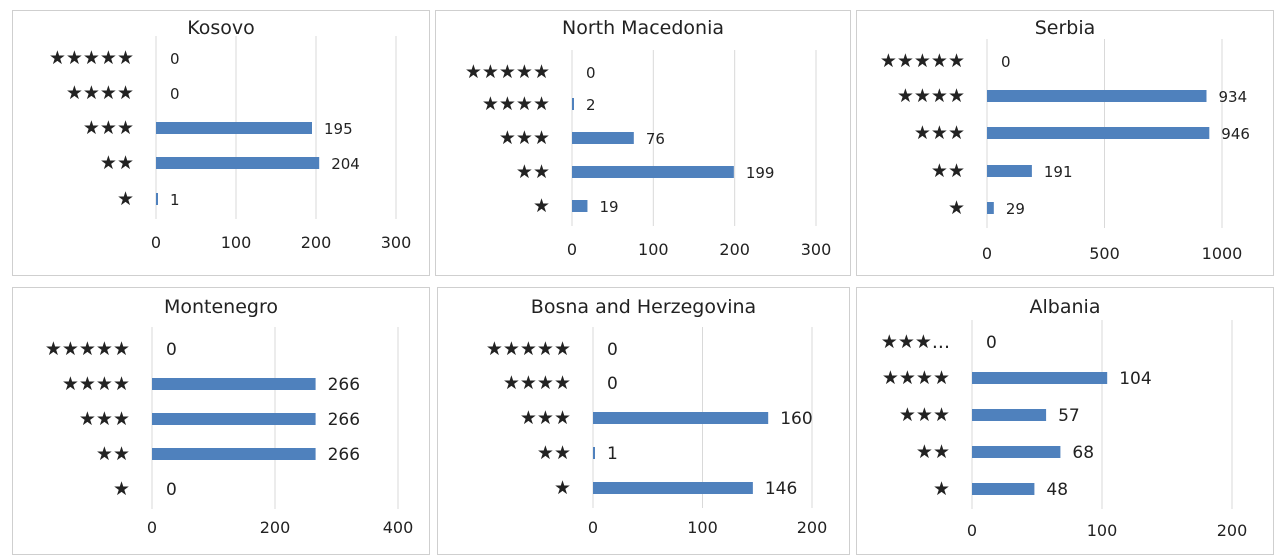  Describe the element at coordinates (229, 432) in the screenshot. I see `bar-chart-svg: 0 200 400 ★★★★★ 0 ★★★★ 266 ★★★ 266 ★★ 266 ★ 0` at that location.